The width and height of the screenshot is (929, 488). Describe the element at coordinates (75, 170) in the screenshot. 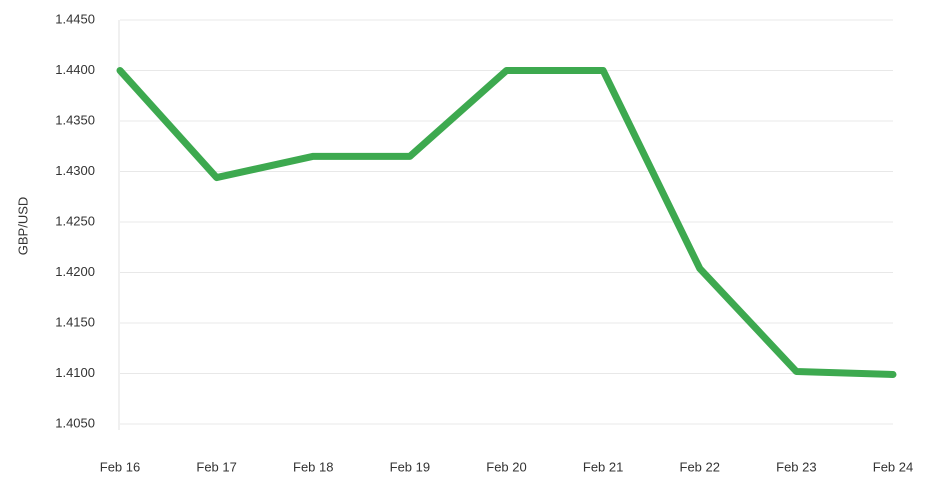

I see `y-tick-label: 1.4300` at that location.